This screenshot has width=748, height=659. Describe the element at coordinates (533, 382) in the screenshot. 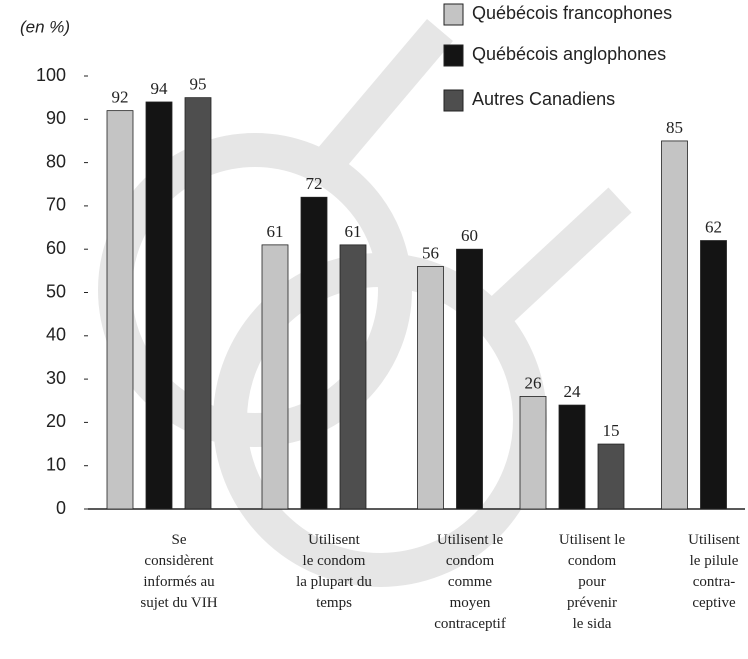

I see `value-label: 26` at that location.